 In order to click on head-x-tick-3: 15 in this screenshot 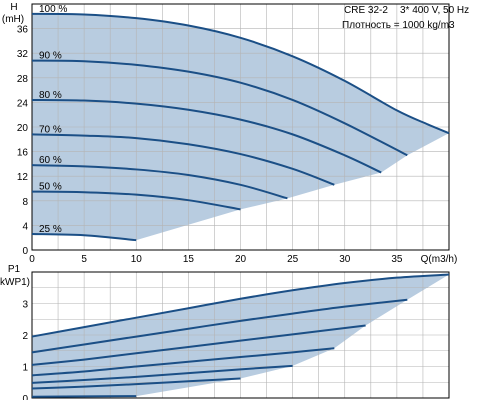, I will do `click(189, 259)`.